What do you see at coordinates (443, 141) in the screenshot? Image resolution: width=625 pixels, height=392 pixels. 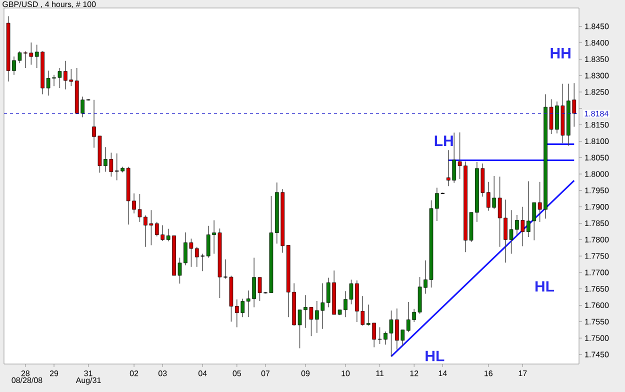 I see `annotation: LH` at bounding box center [443, 141].